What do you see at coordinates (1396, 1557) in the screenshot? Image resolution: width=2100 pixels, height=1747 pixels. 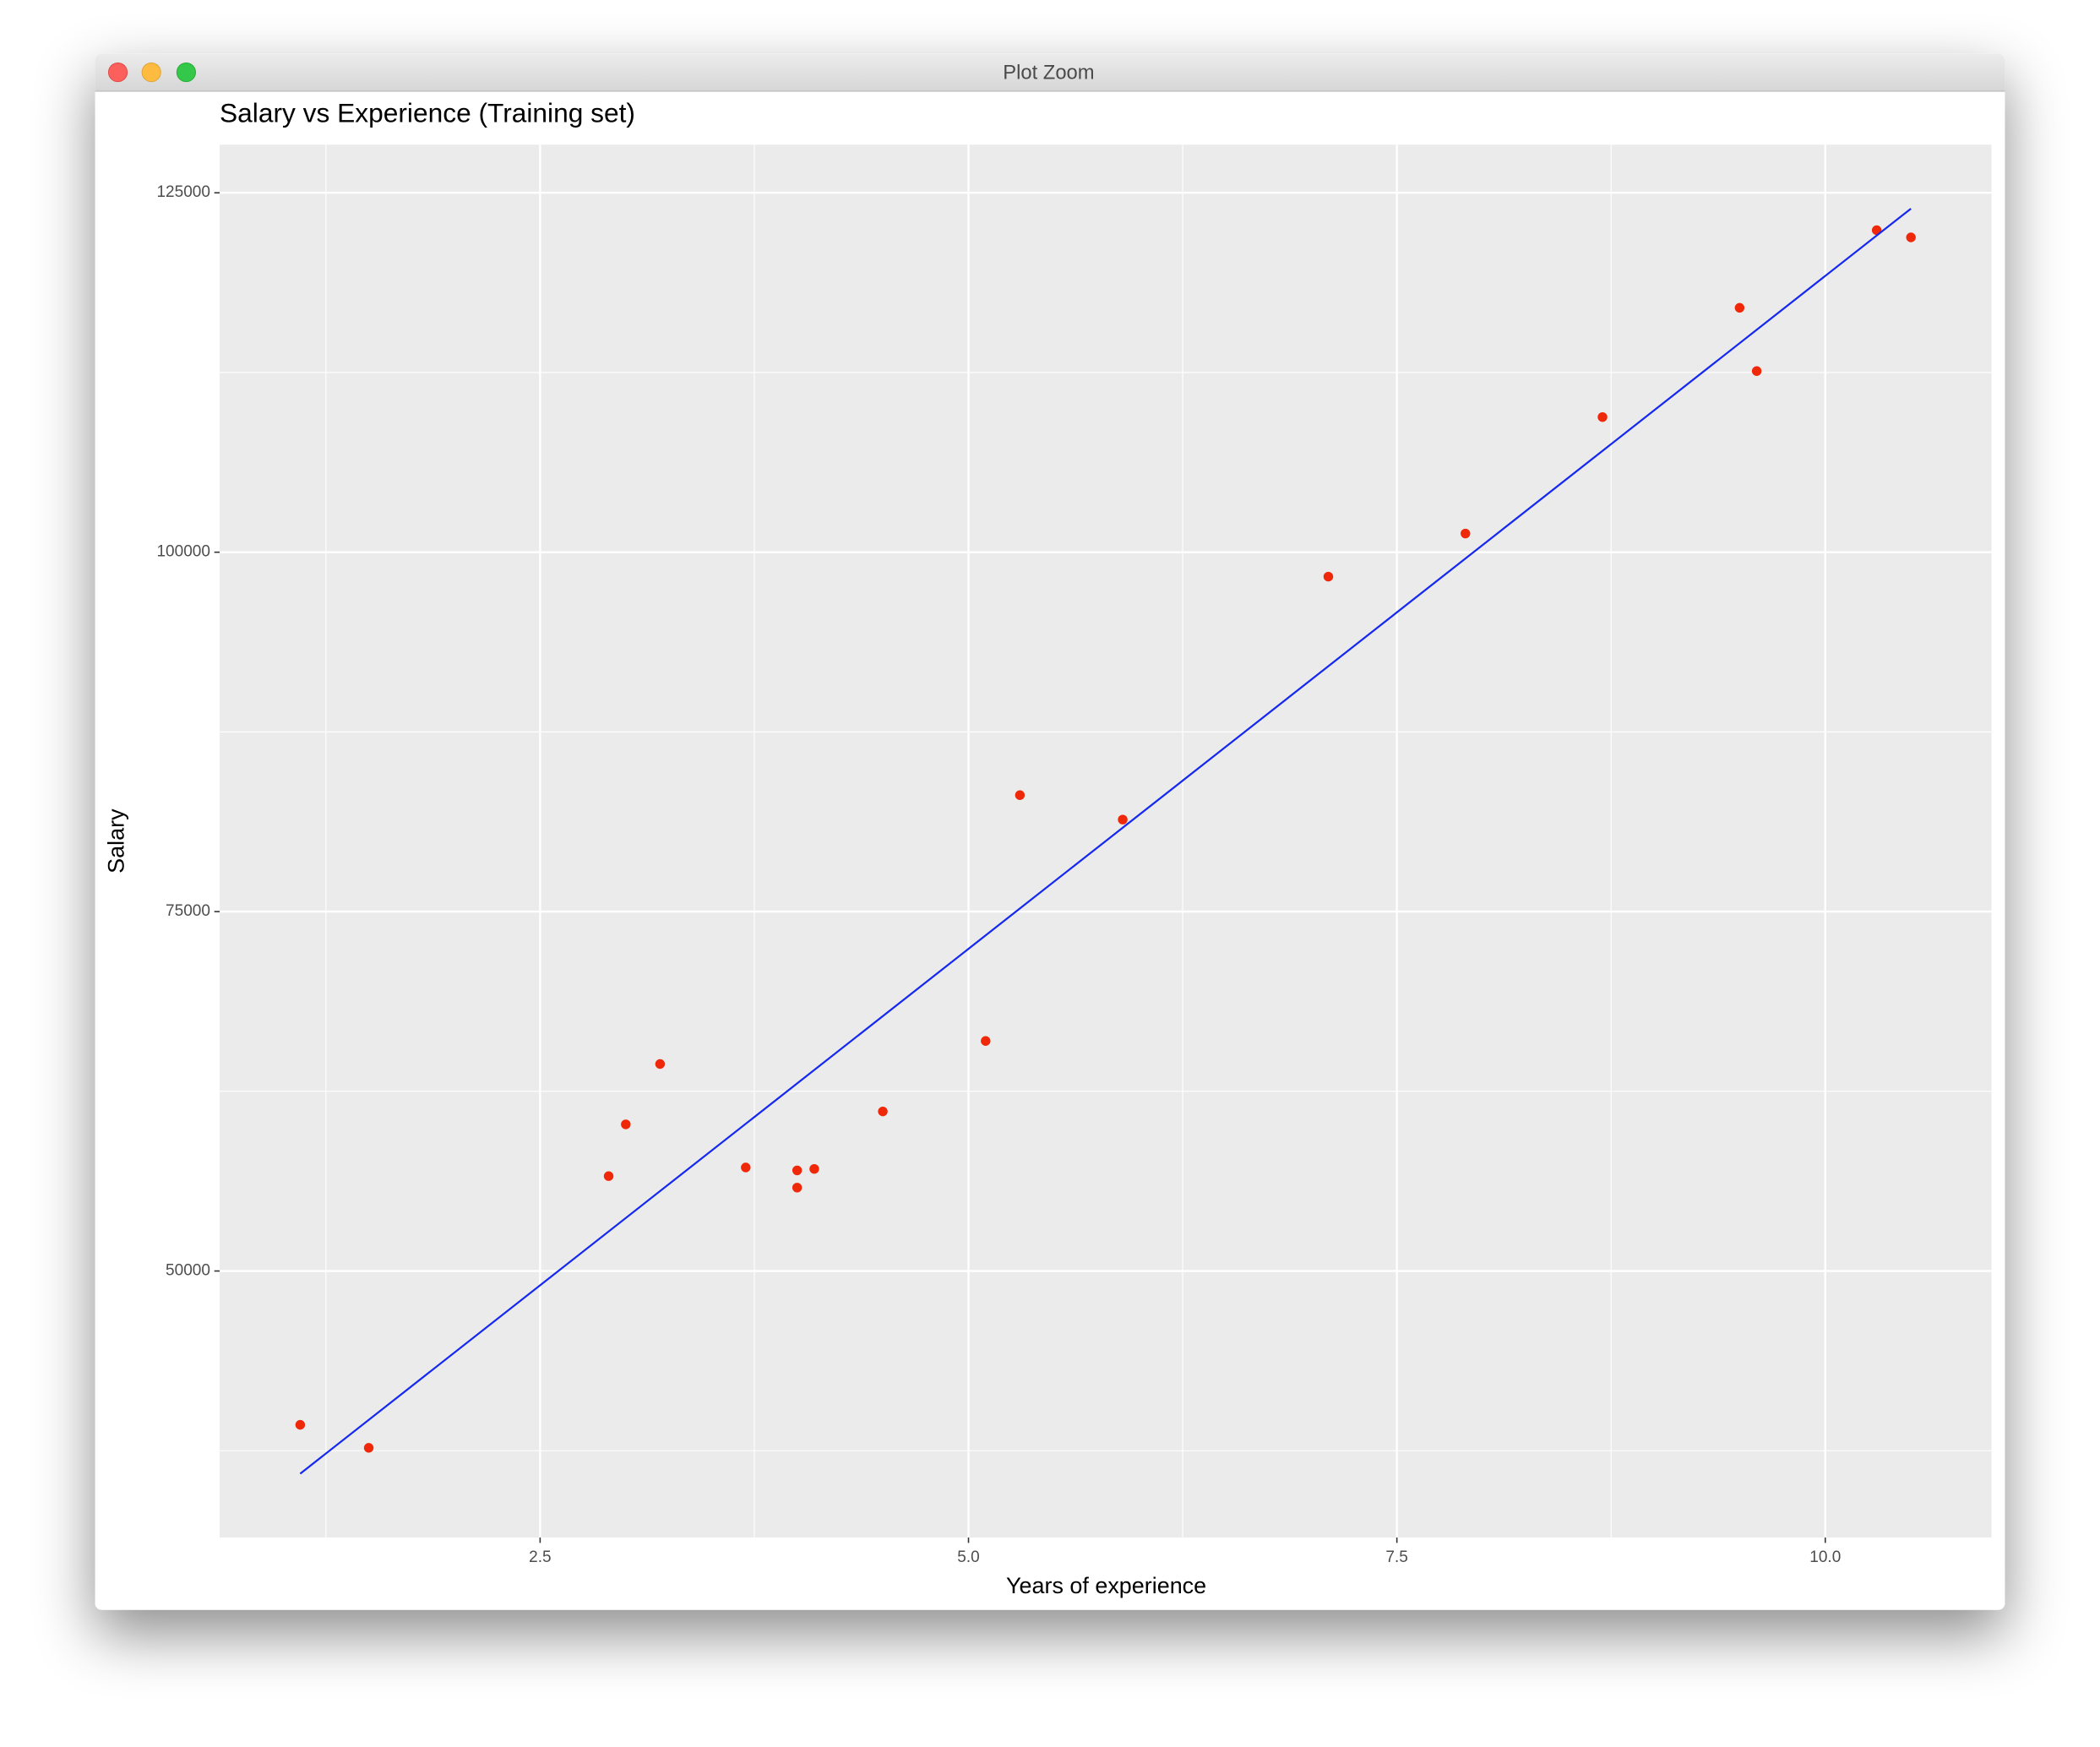 I see `x-tick-label: 7.5` at bounding box center [1396, 1557].